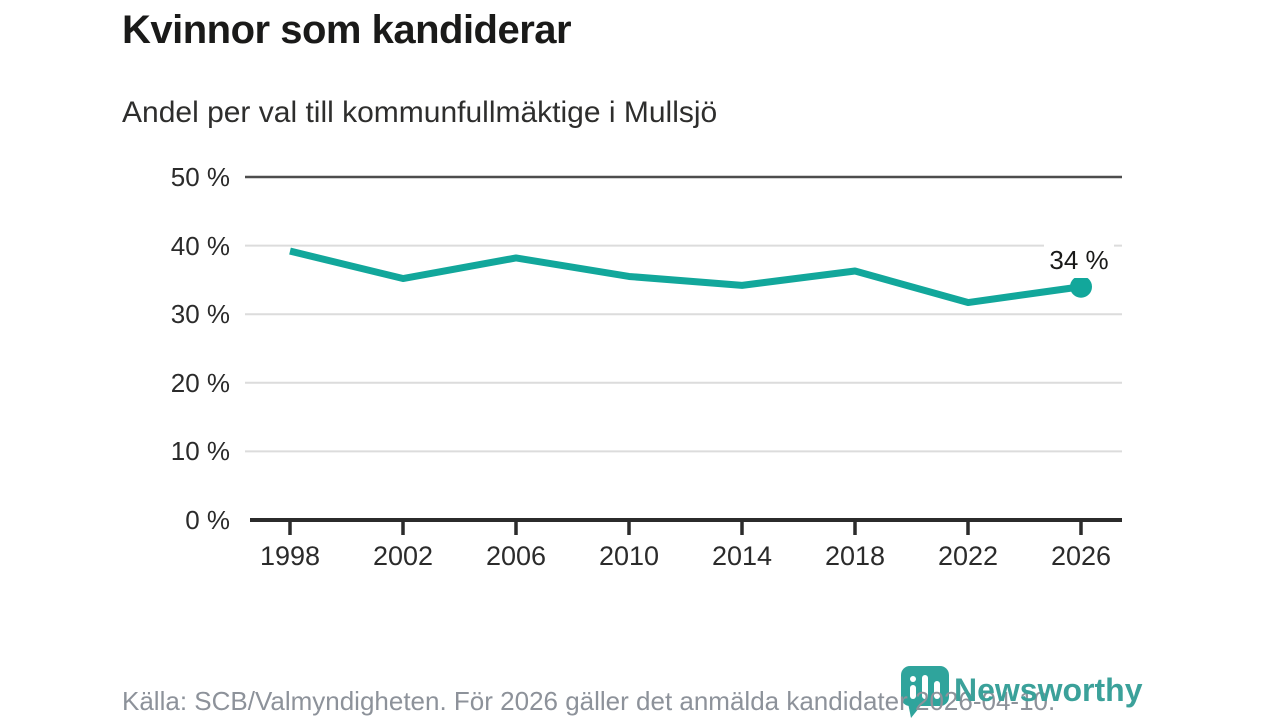 The image size is (1280, 725). I want to click on newsworthy-wordmark: Newsworthy, so click(1048, 690).